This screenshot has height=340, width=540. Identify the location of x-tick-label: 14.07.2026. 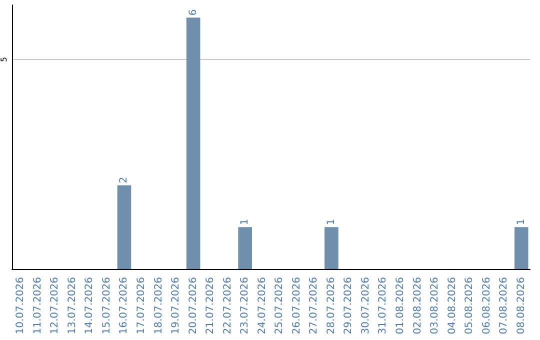
(90, 305).